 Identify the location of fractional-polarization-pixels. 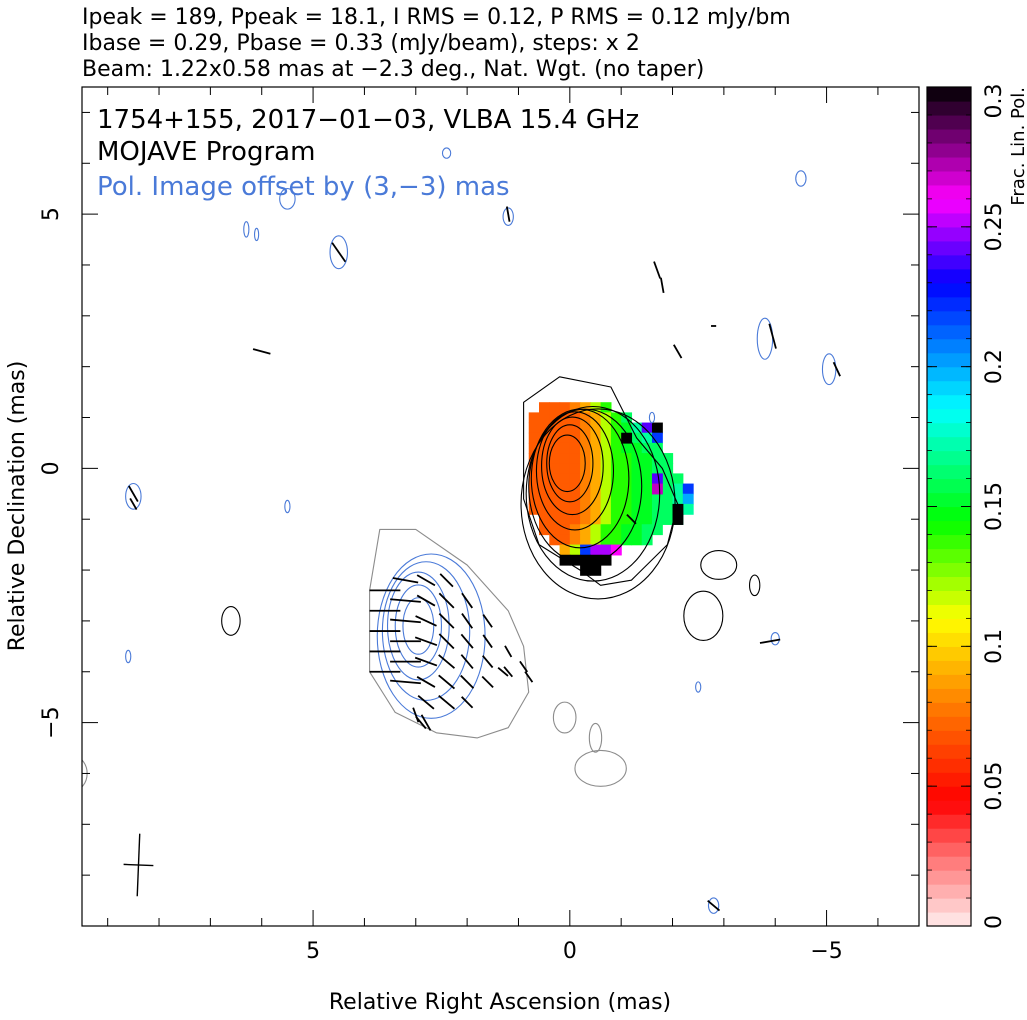
(611, 489).